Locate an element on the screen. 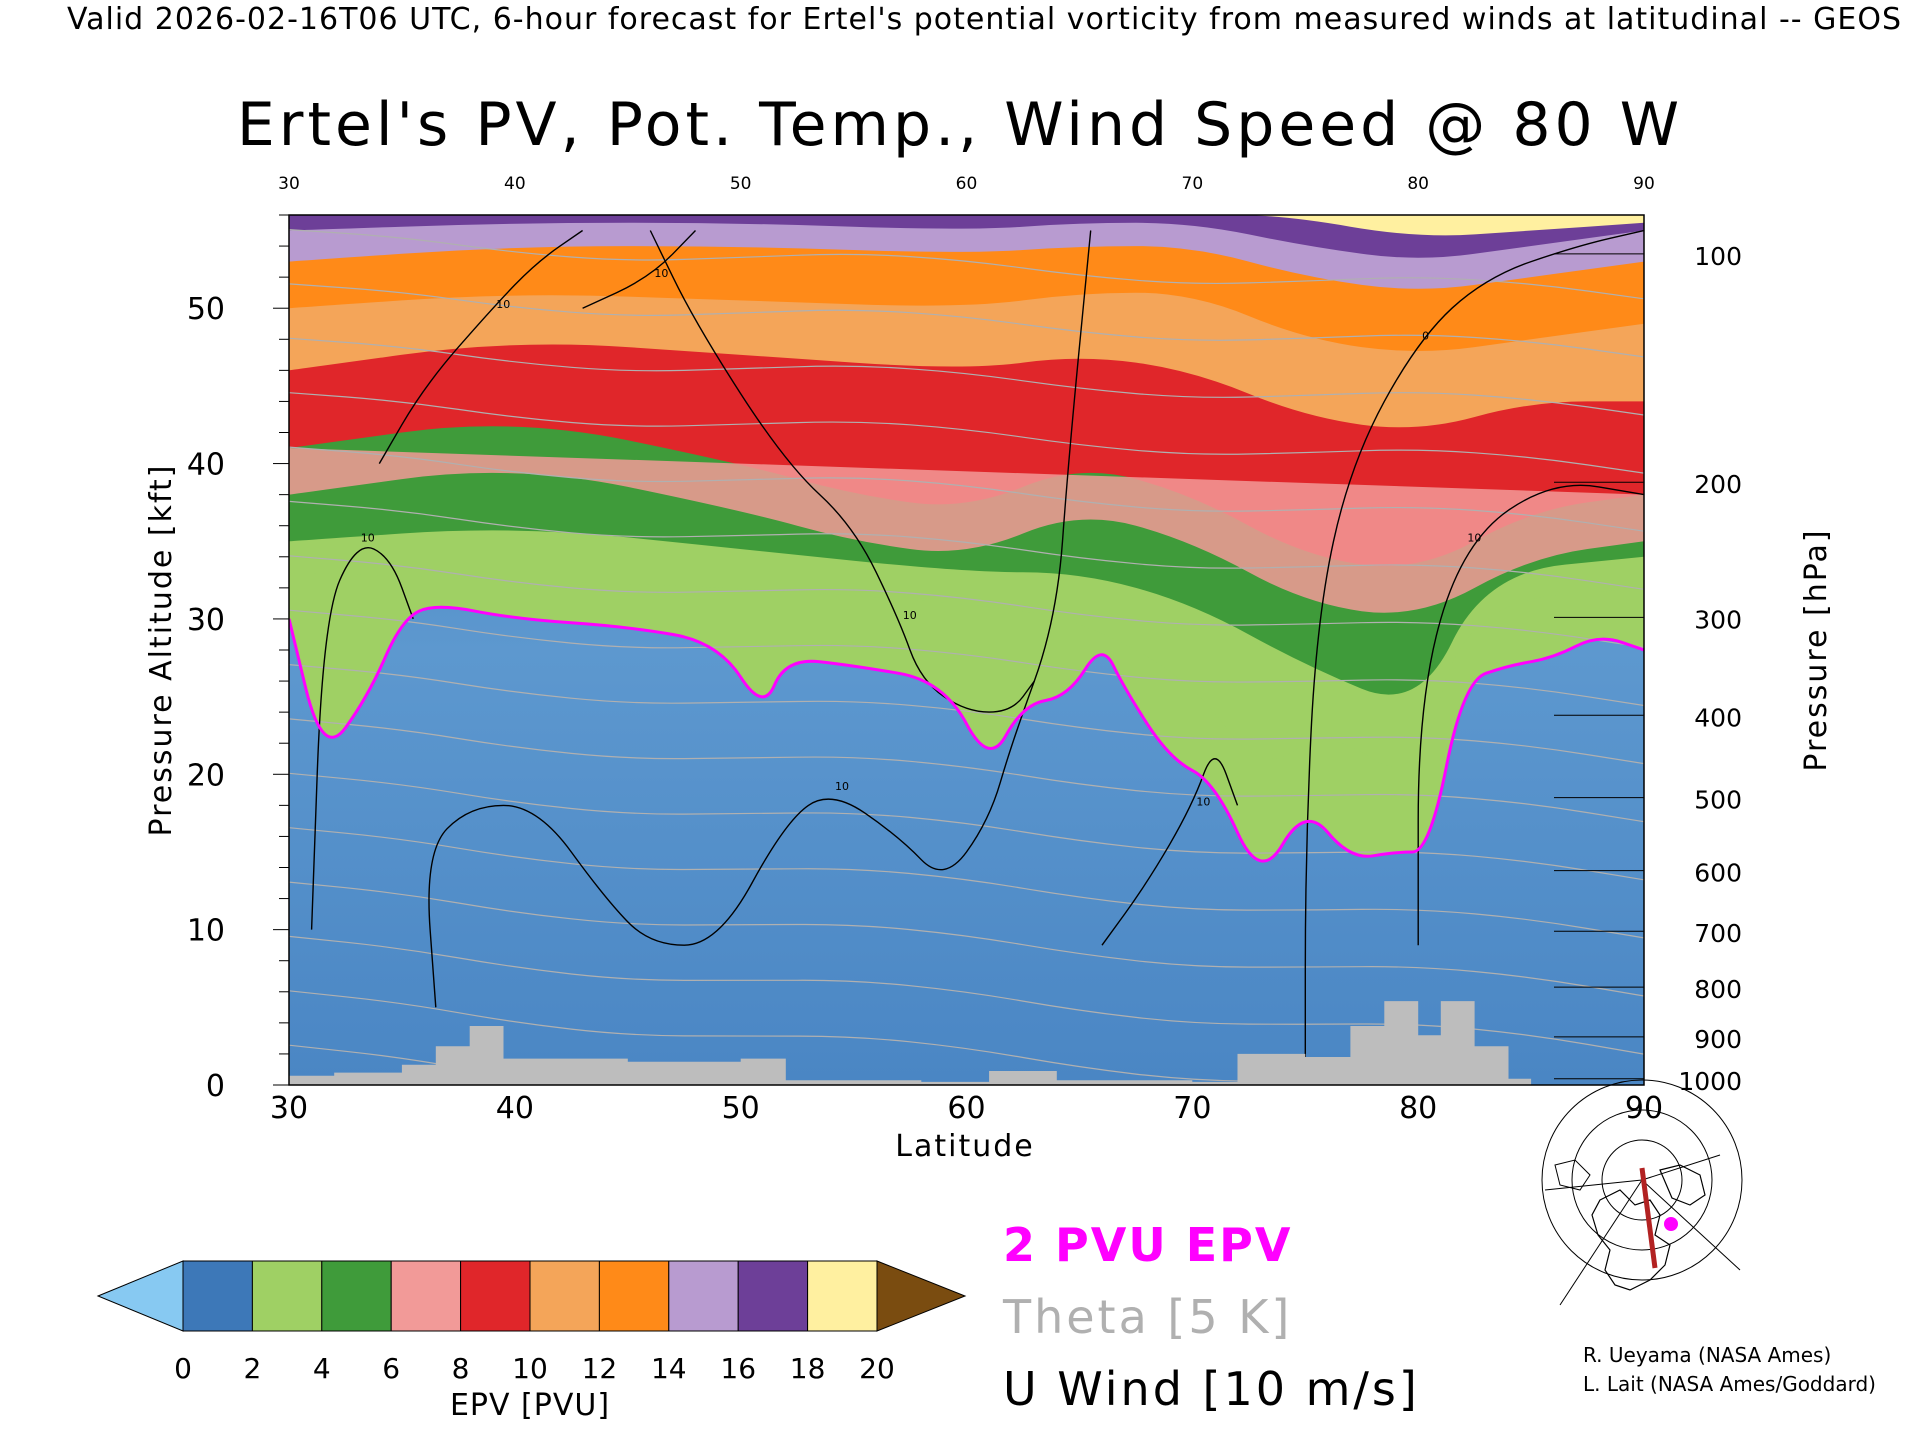  terrain-mask is located at coordinates (910, 1043).